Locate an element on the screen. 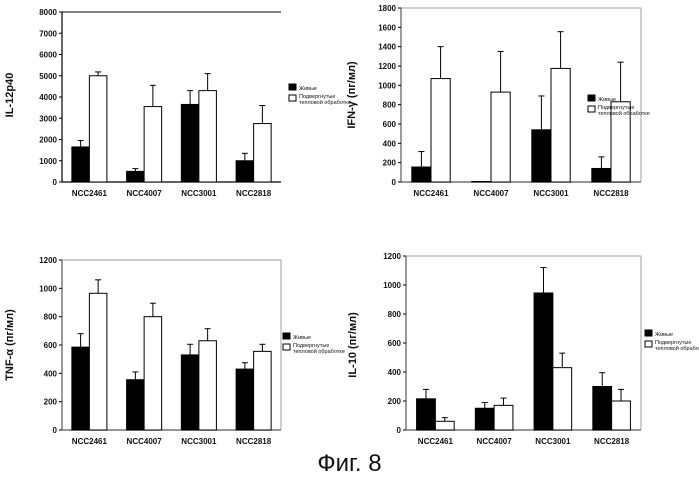 The width and height of the screenshot is (699, 482). y-tick-label: 2000 is located at coordinates (48, 140).